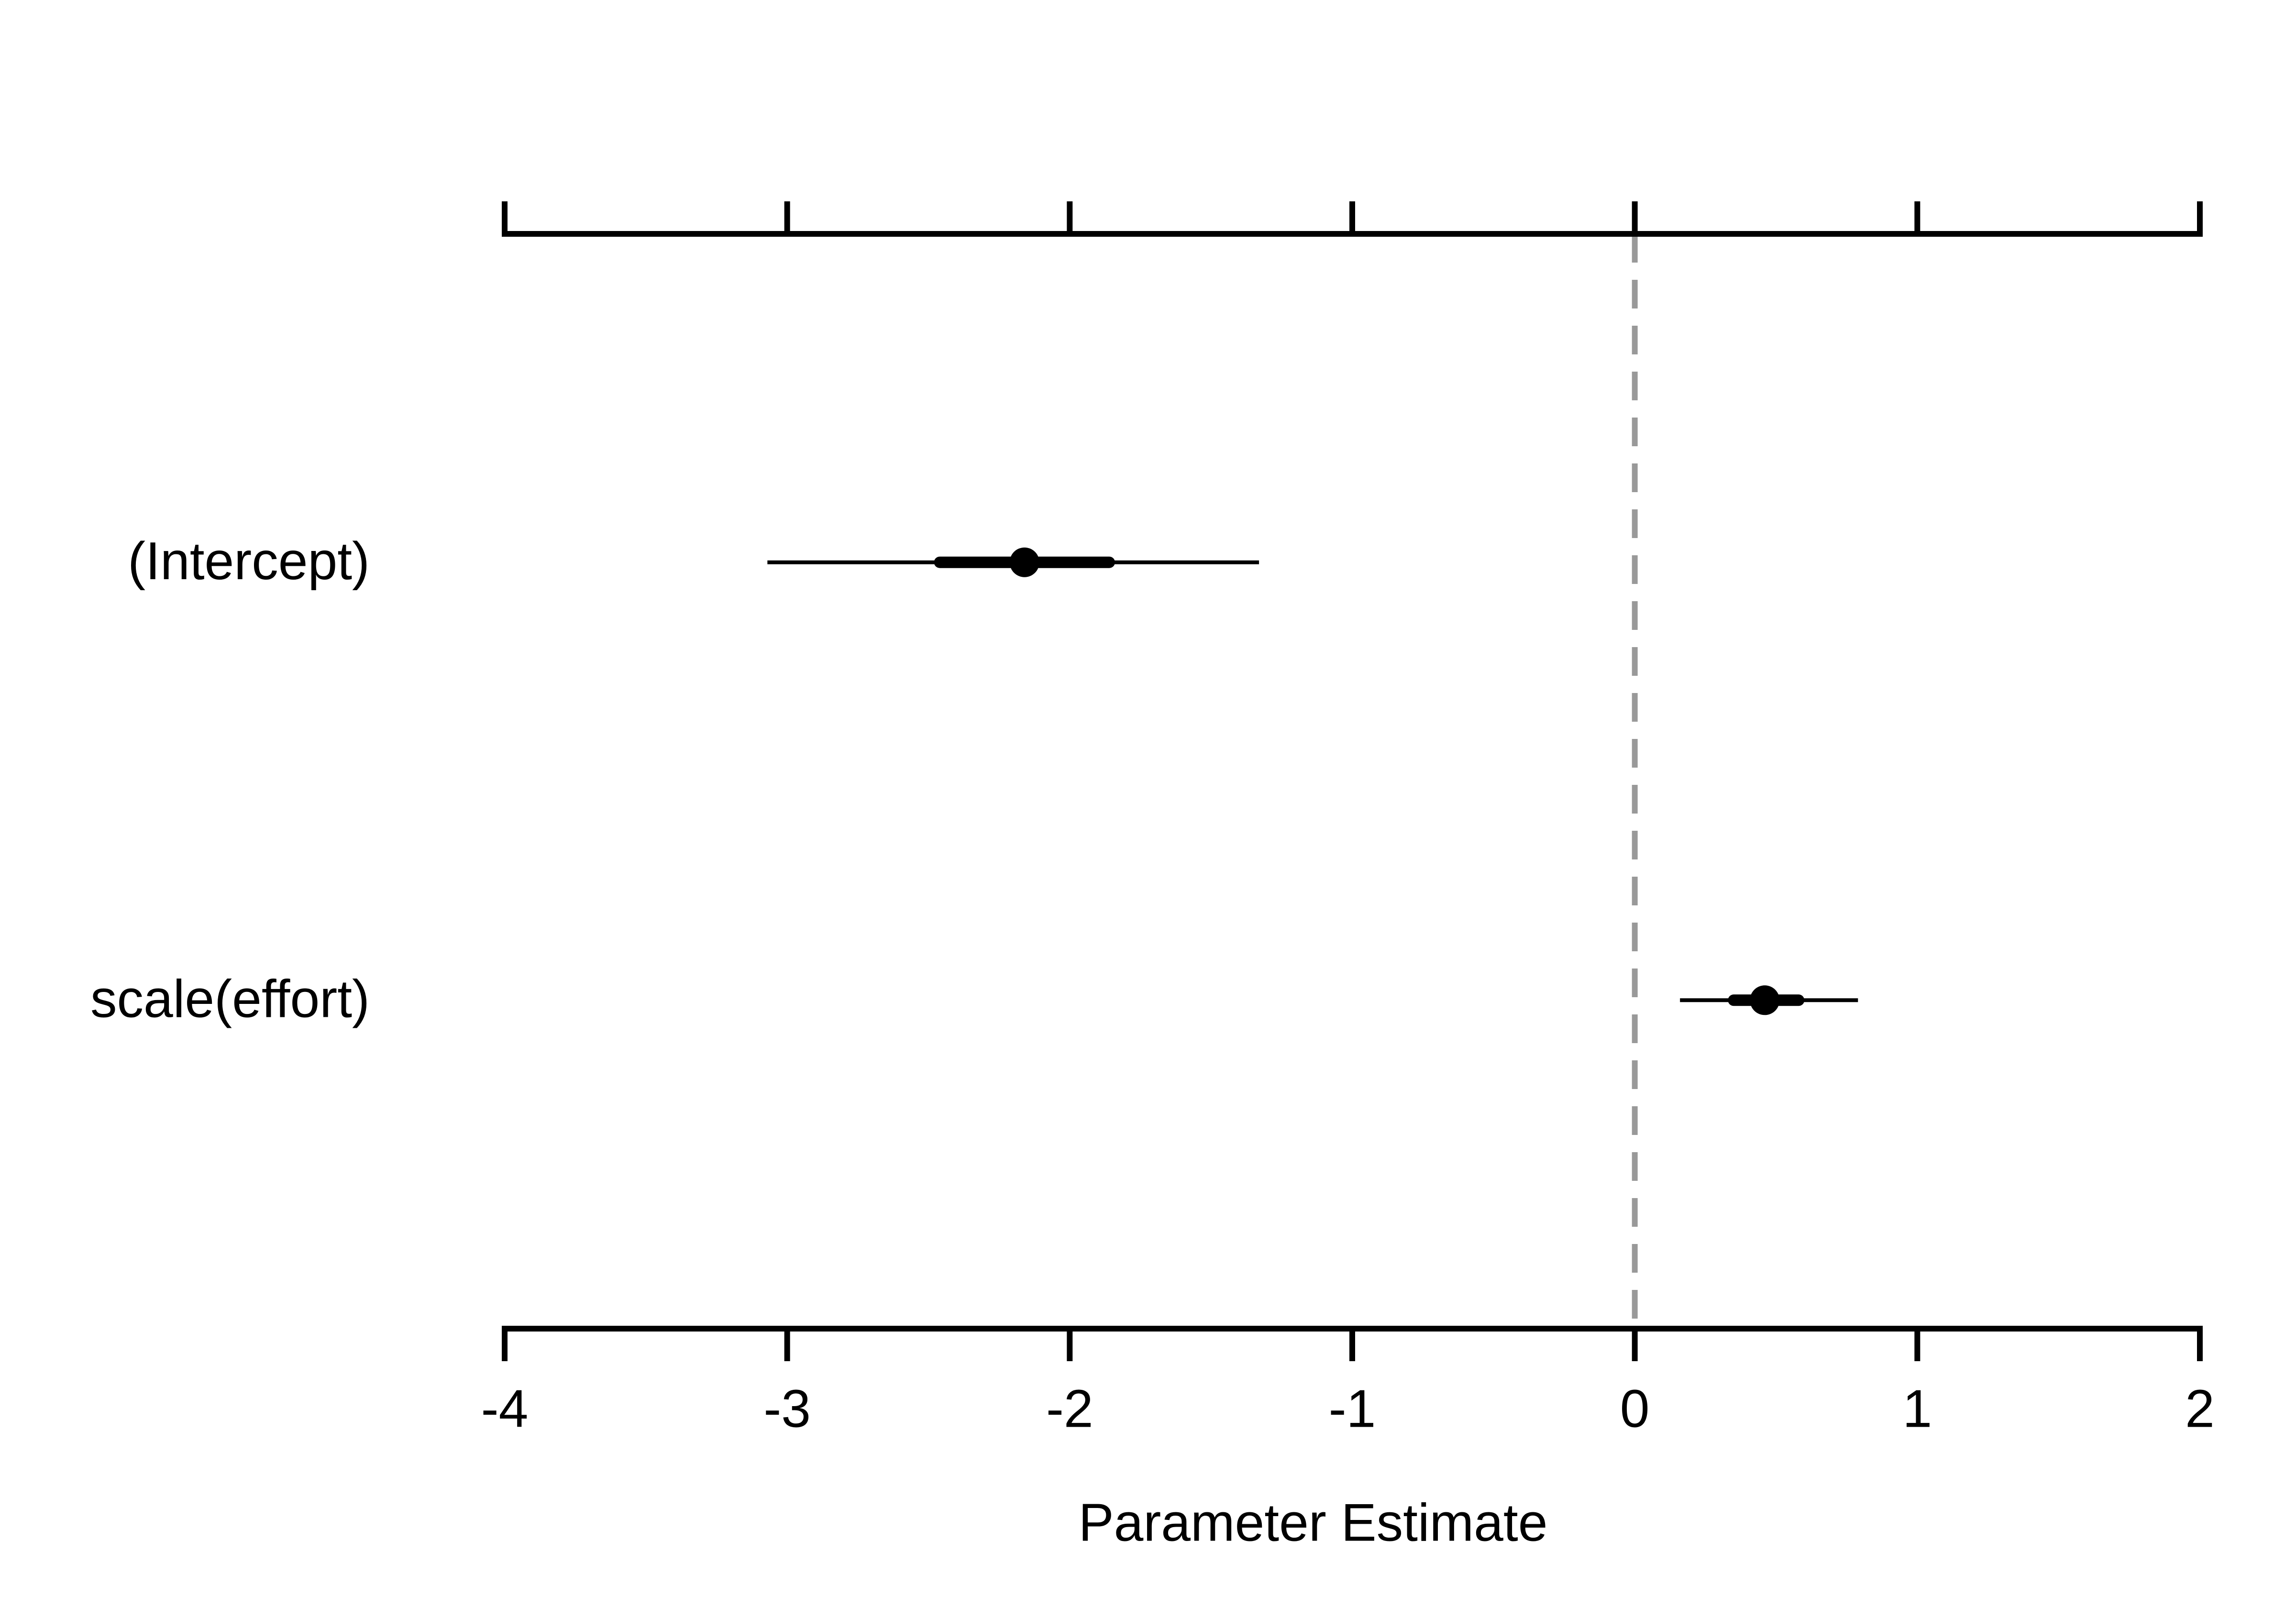  I want to click on x-tick-label: 0, so click(1635, 1408).